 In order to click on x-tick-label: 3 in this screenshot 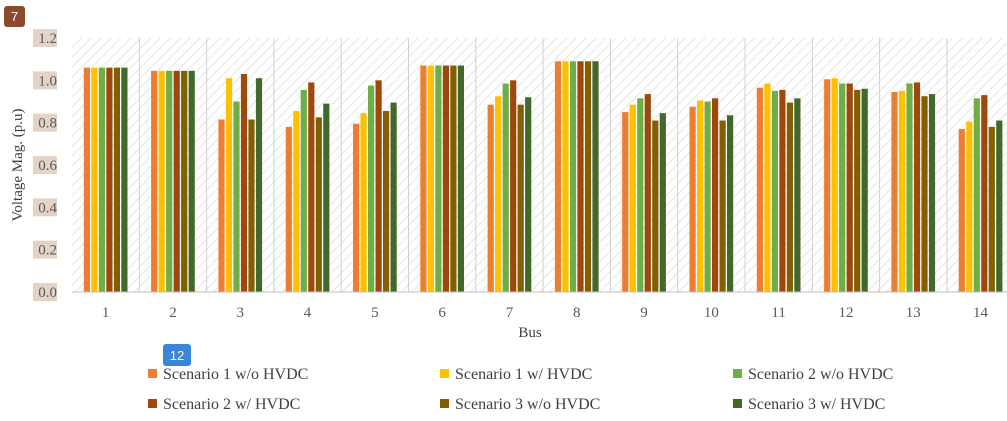, I will do `click(241, 313)`.